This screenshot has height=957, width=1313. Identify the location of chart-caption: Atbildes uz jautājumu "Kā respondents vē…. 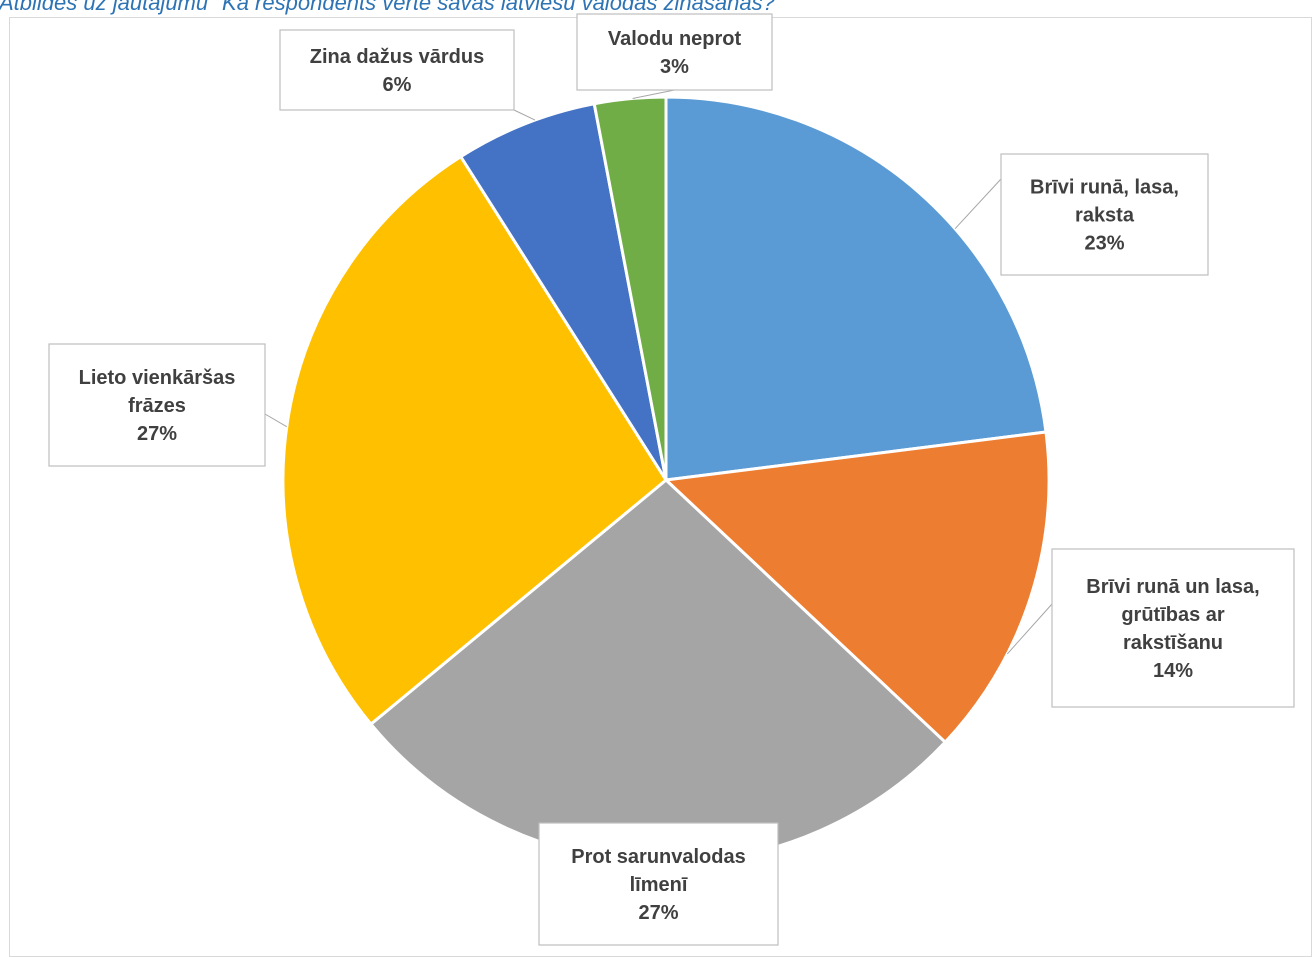
(391, 7).